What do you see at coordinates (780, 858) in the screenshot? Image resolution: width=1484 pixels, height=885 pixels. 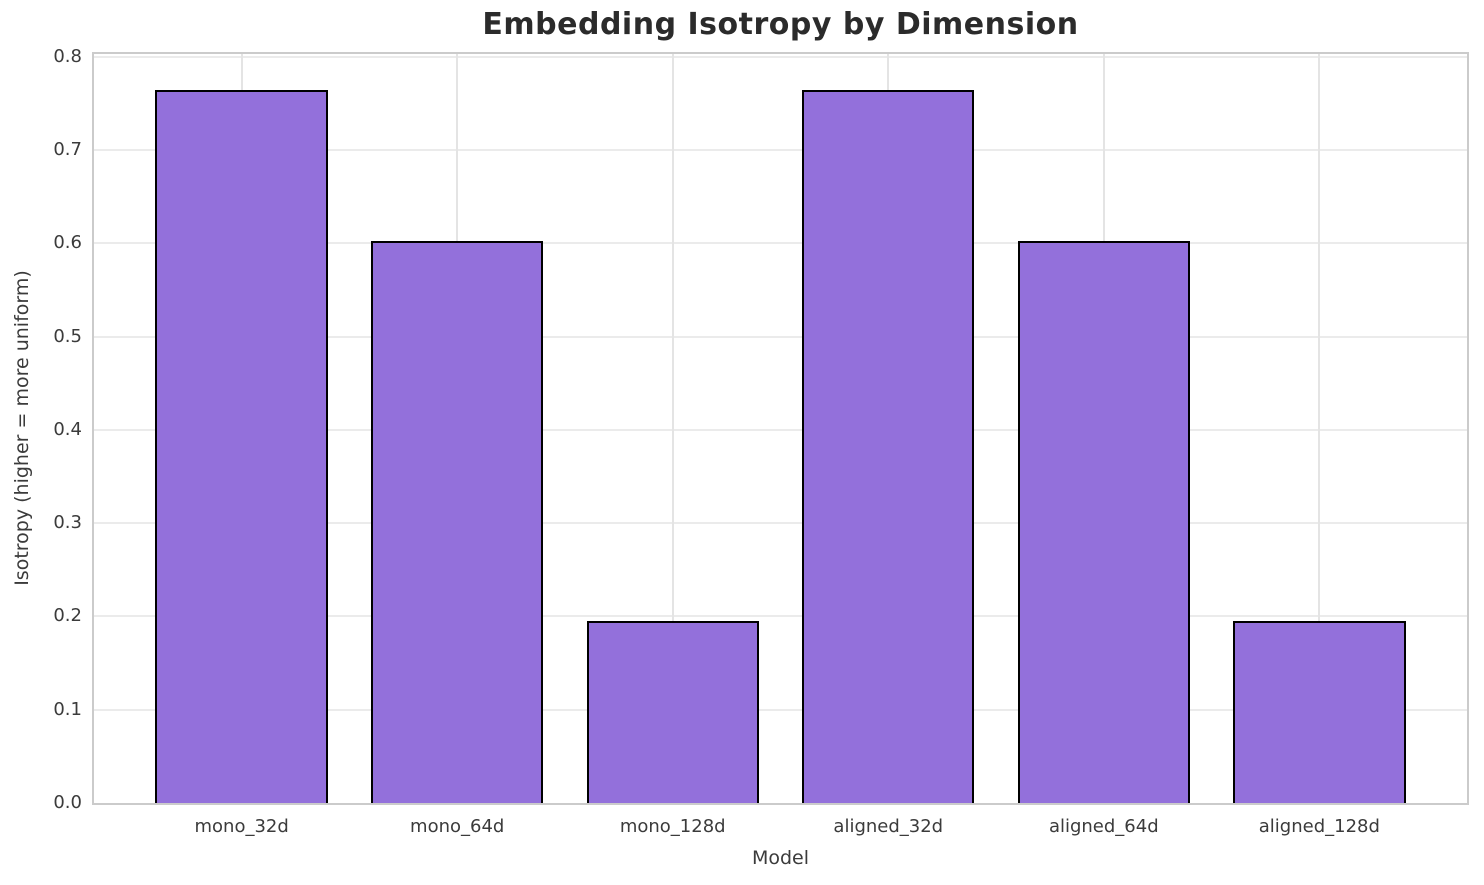 I see `x-axis-label: Model` at bounding box center [780, 858].